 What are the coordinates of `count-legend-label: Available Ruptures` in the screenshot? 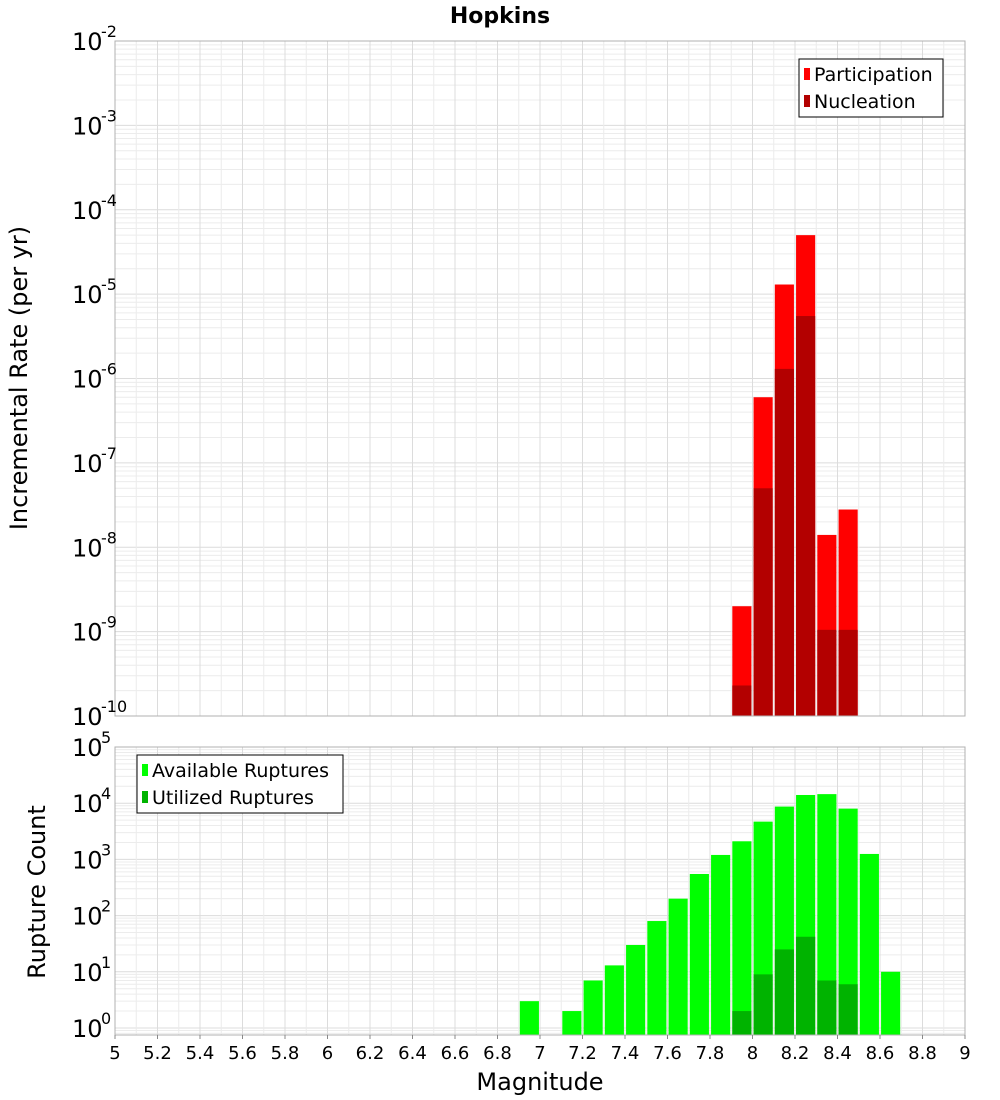 It's located at (240, 771).